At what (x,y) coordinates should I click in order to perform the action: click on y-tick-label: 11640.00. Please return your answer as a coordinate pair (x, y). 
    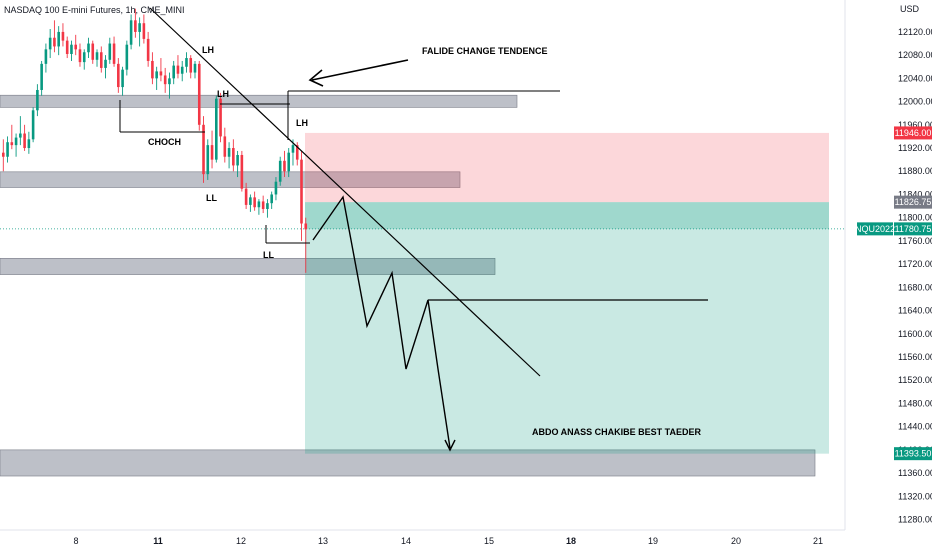
    Looking at the image, I should click on (915, 311).